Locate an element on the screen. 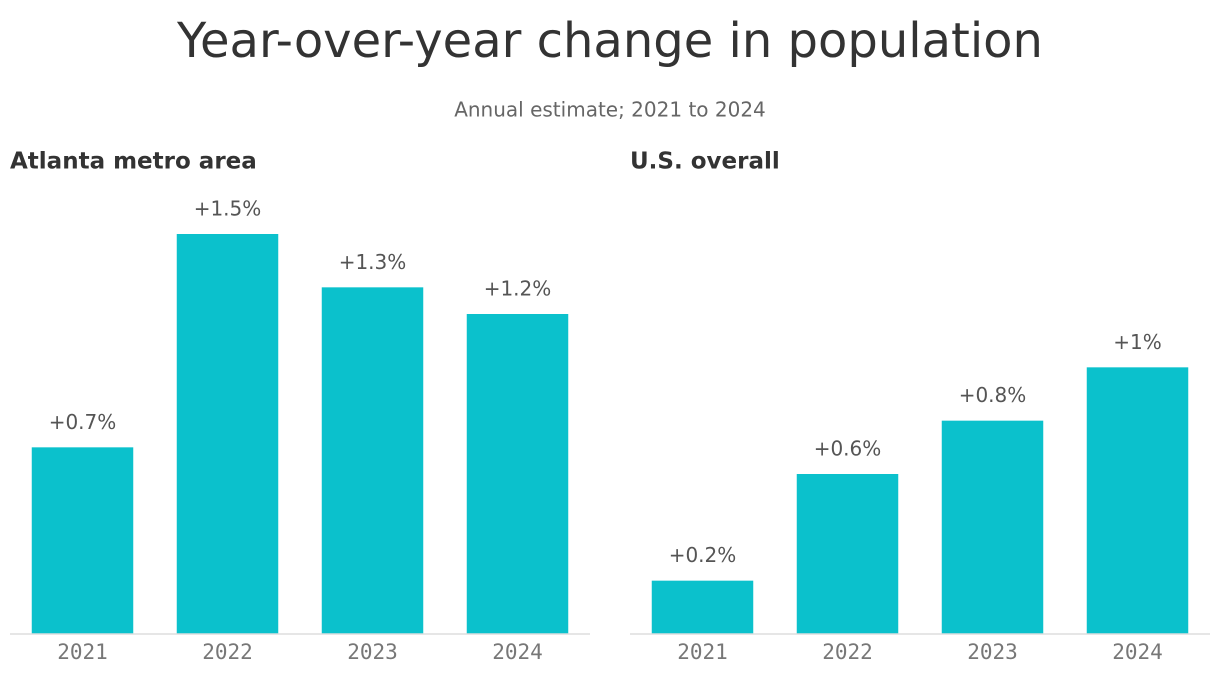 This screenshot has width=1220, height=684. chart-subtitle: Annual estimate; 2021 to 2024 is located at coordinates (610, 110).